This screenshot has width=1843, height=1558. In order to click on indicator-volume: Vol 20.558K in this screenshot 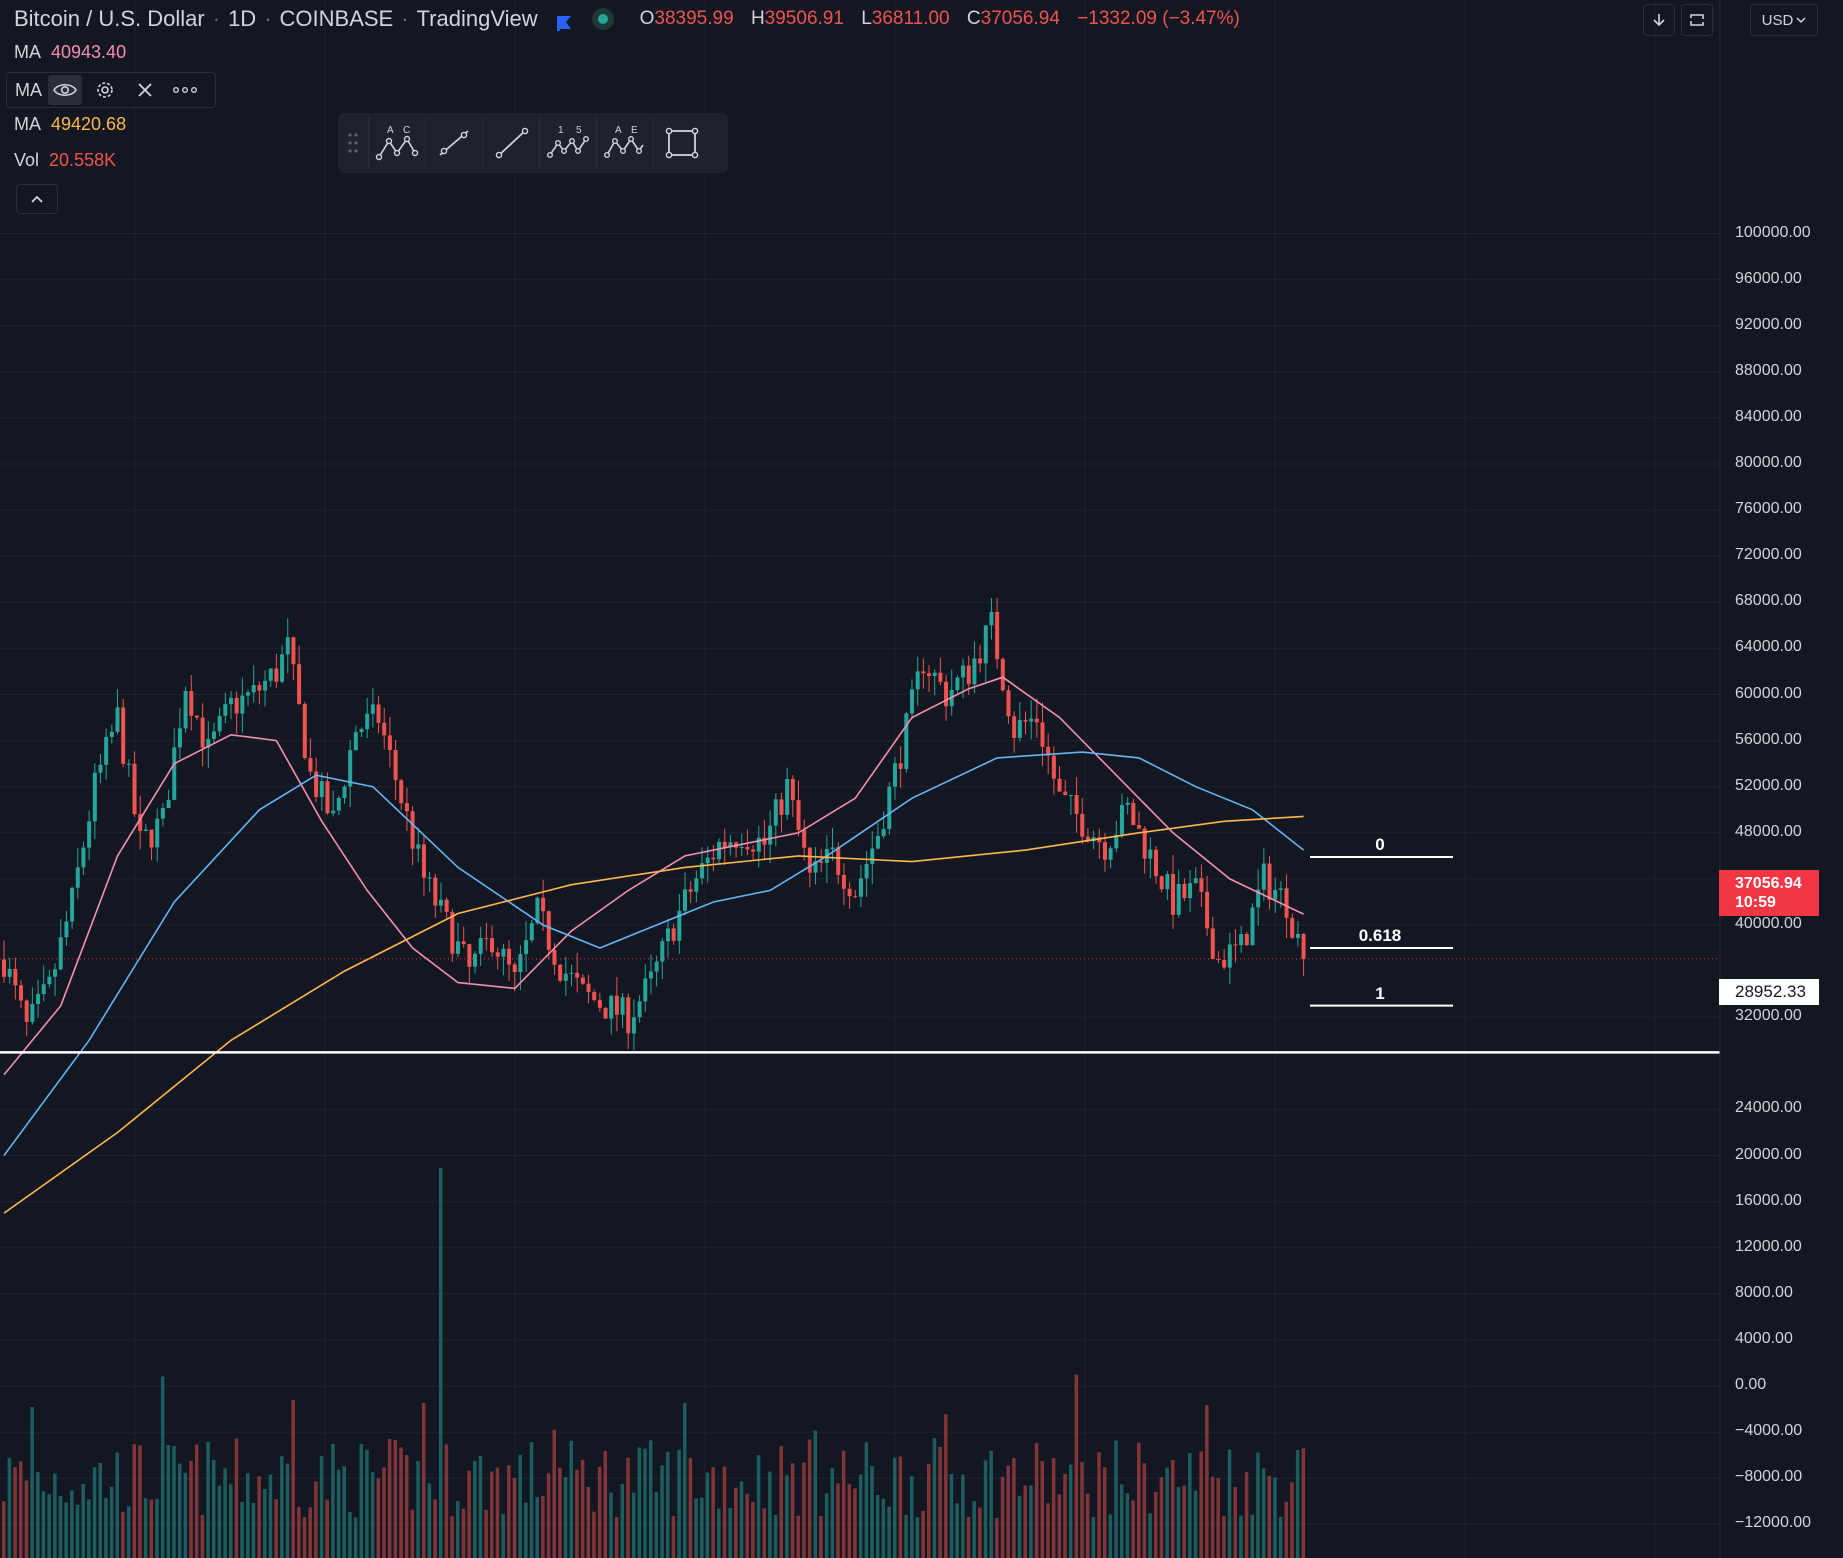, I will do `click(65, 160)`.